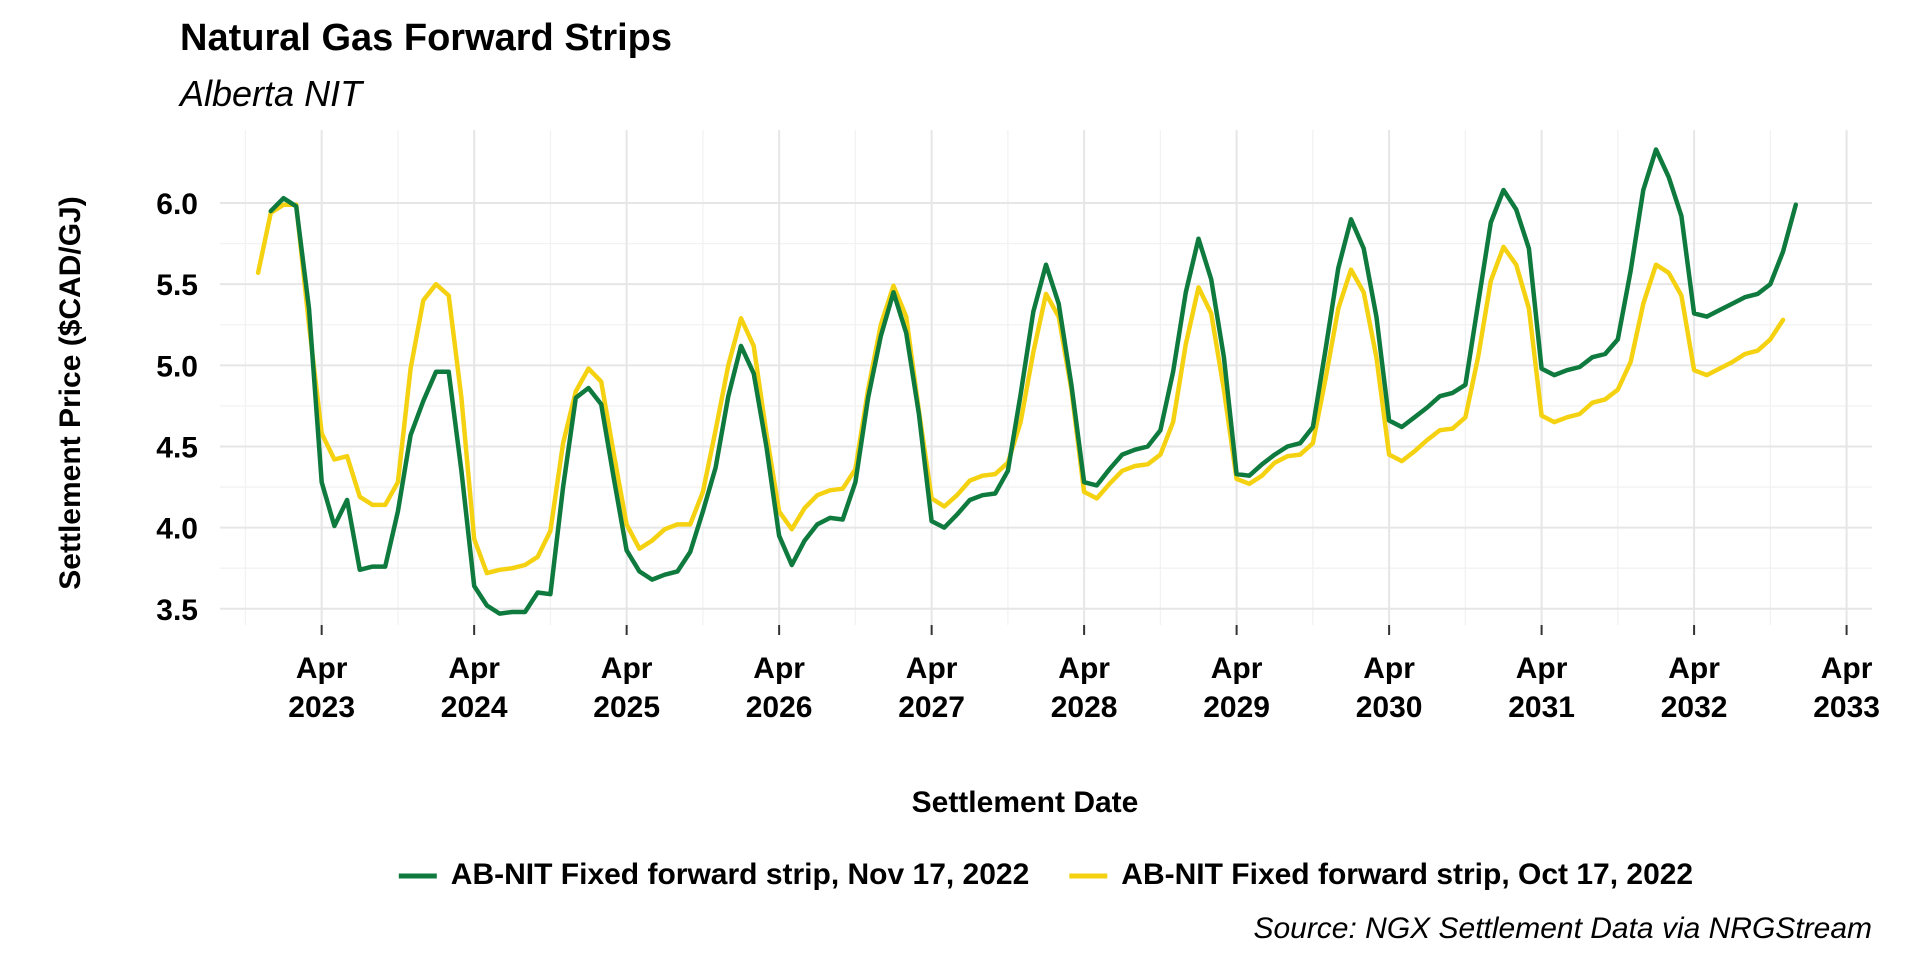 Image resolution: width=1920 pixels, height=960 pixels. I want to click on x-axis-label: Settlement Date, so click(1025, 802).